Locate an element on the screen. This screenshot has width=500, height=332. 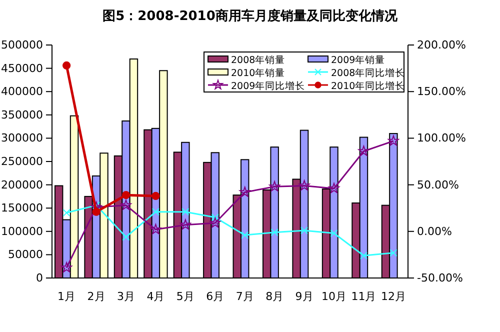
y-tick-label: 400000 is located at coordinates (22, 91).